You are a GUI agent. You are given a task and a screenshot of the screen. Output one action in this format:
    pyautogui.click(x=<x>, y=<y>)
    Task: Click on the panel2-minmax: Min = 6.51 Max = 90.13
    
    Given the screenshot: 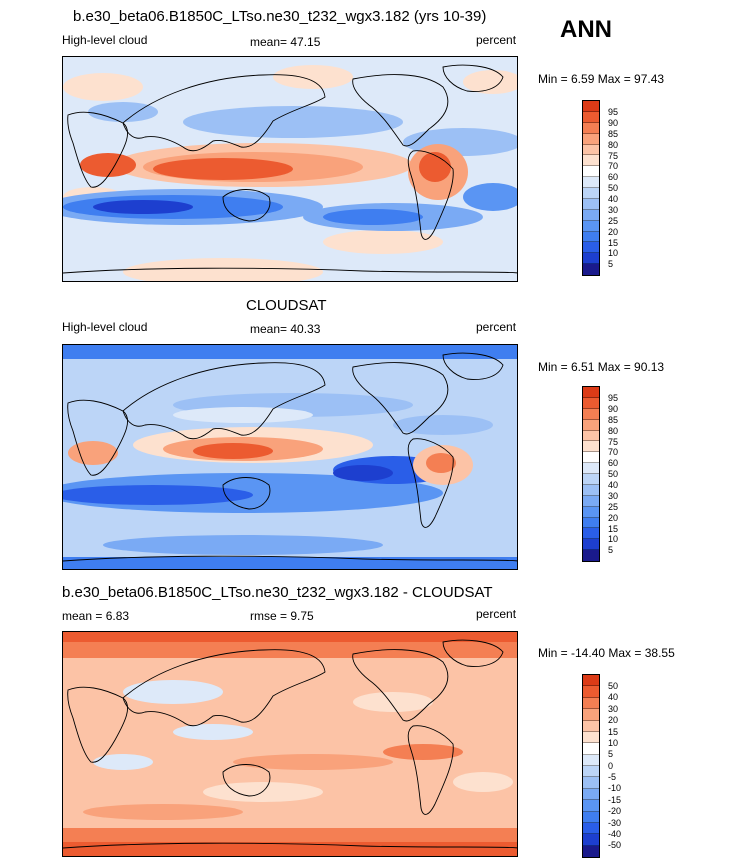 What is the action you would take?
    pyautogui.click(x=601, y=367)
    